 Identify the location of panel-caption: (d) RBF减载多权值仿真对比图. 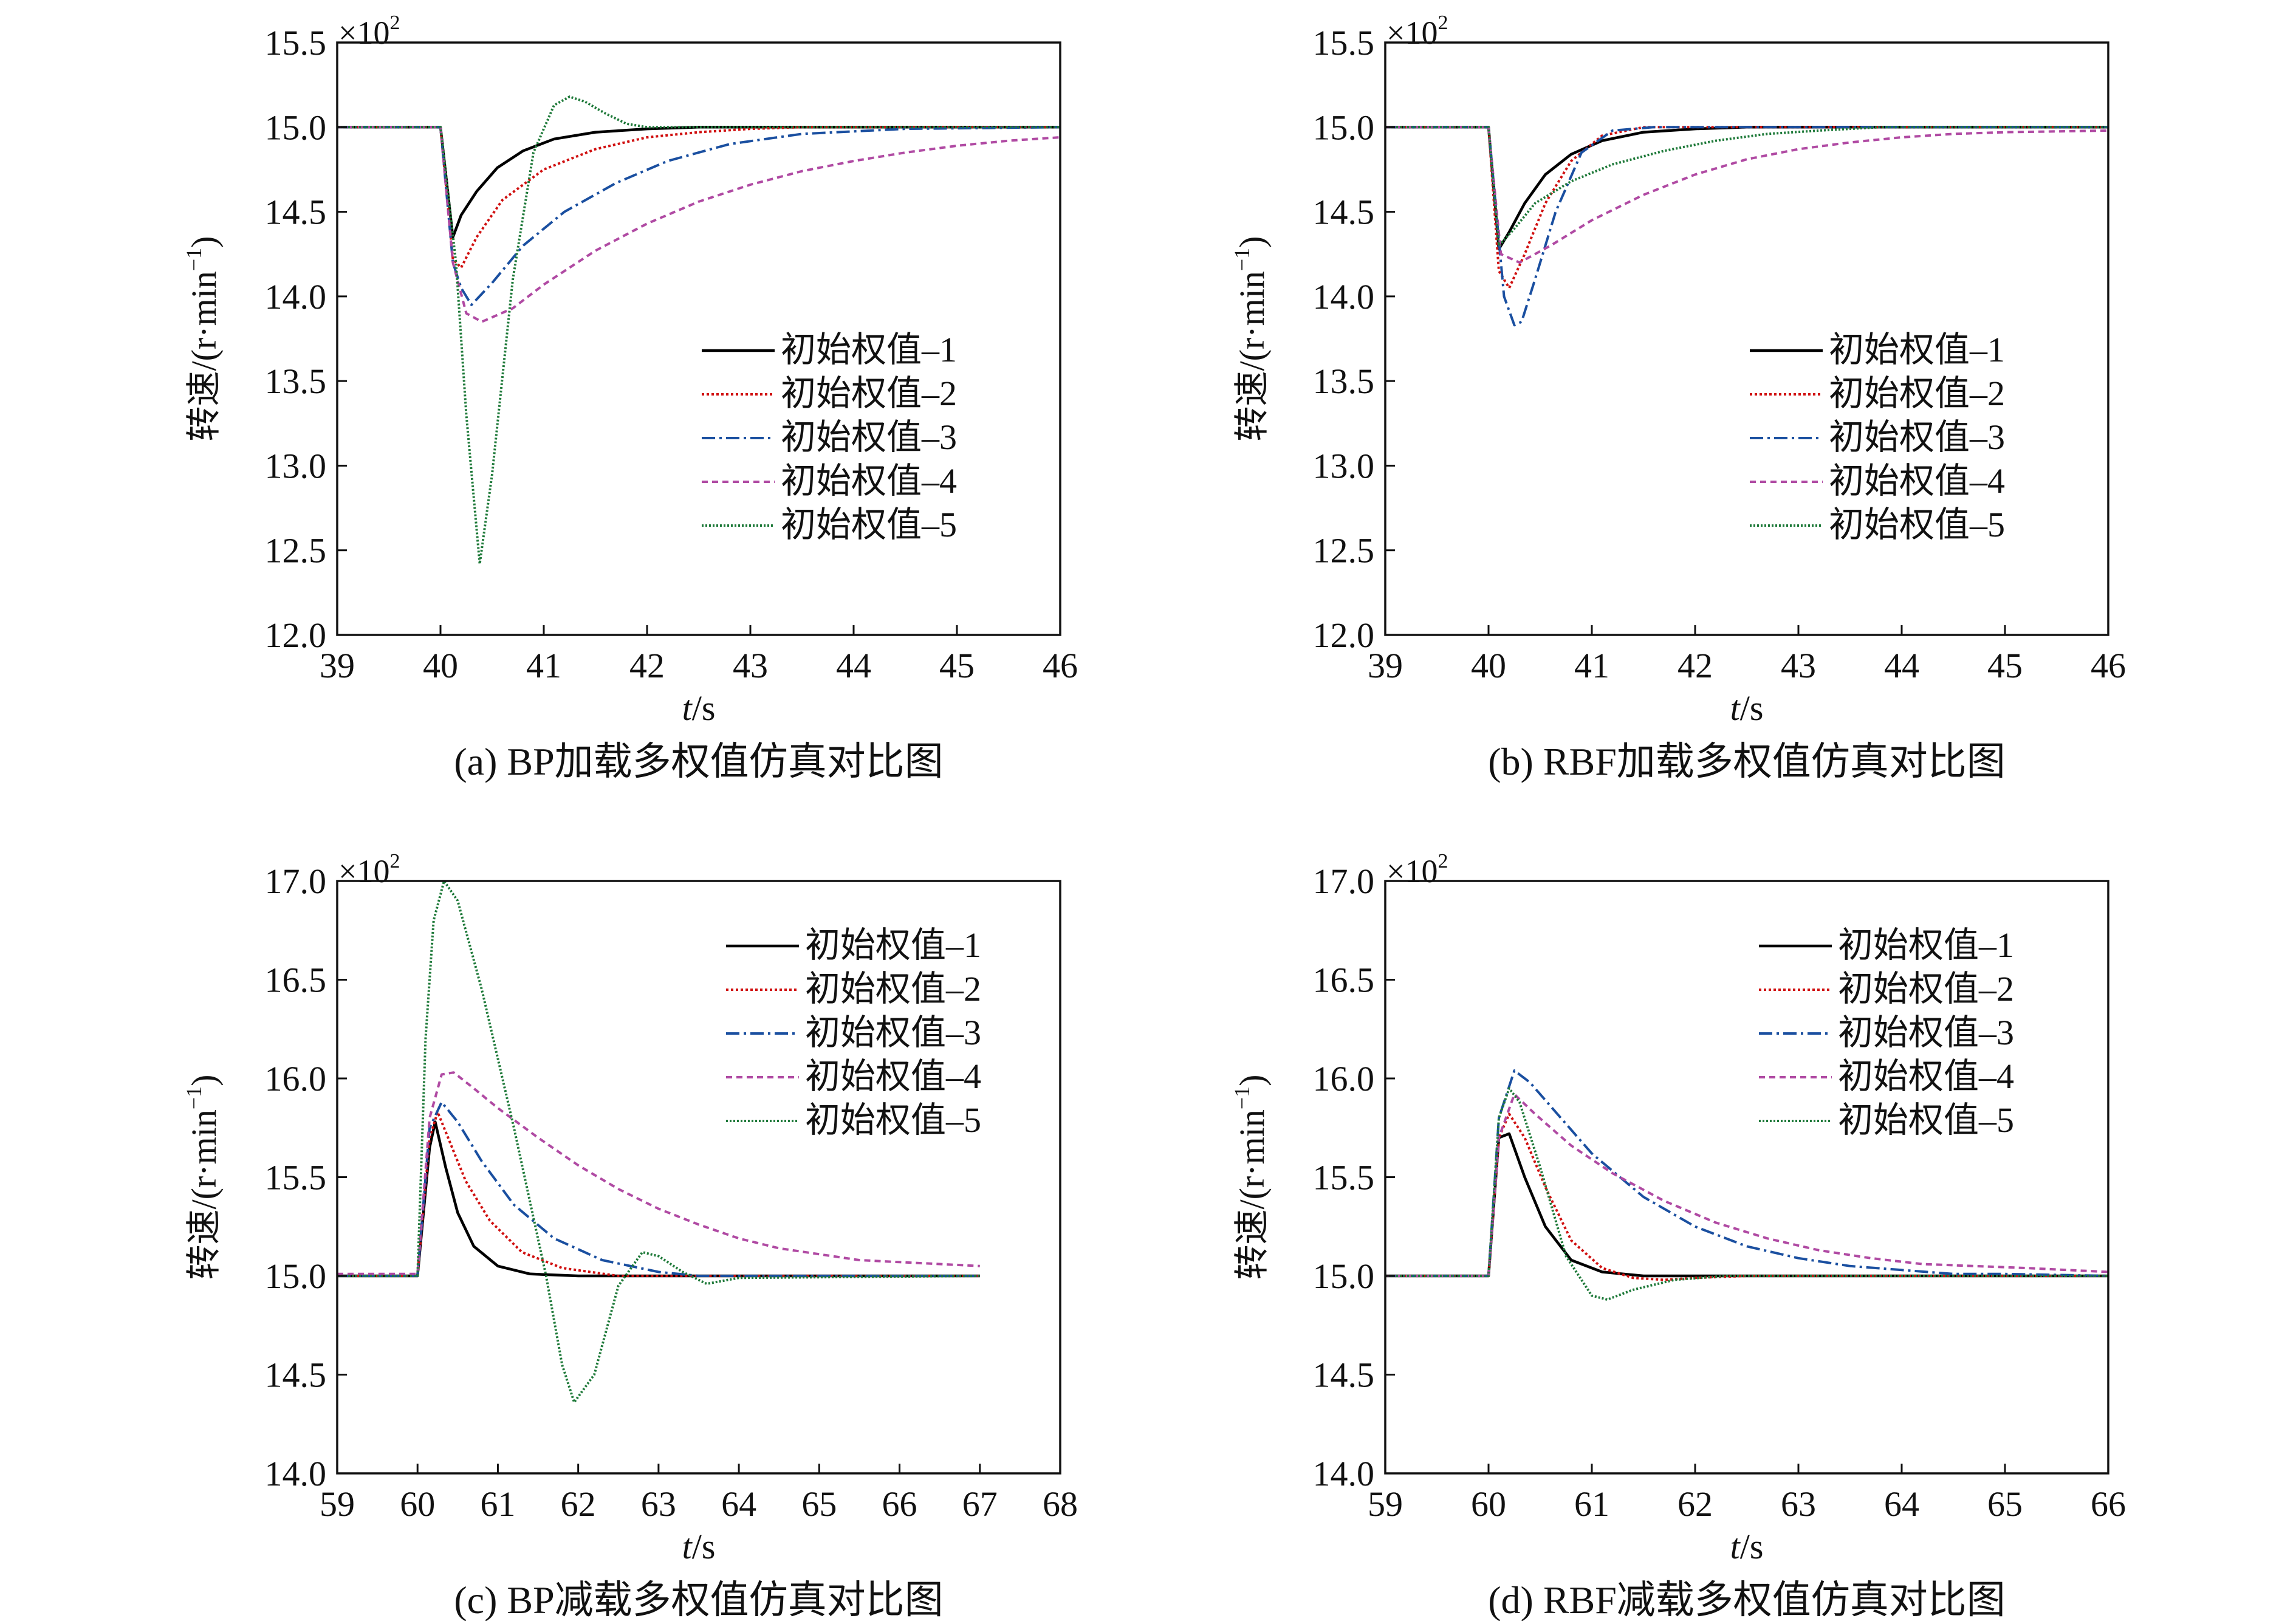
(1747, 1599).